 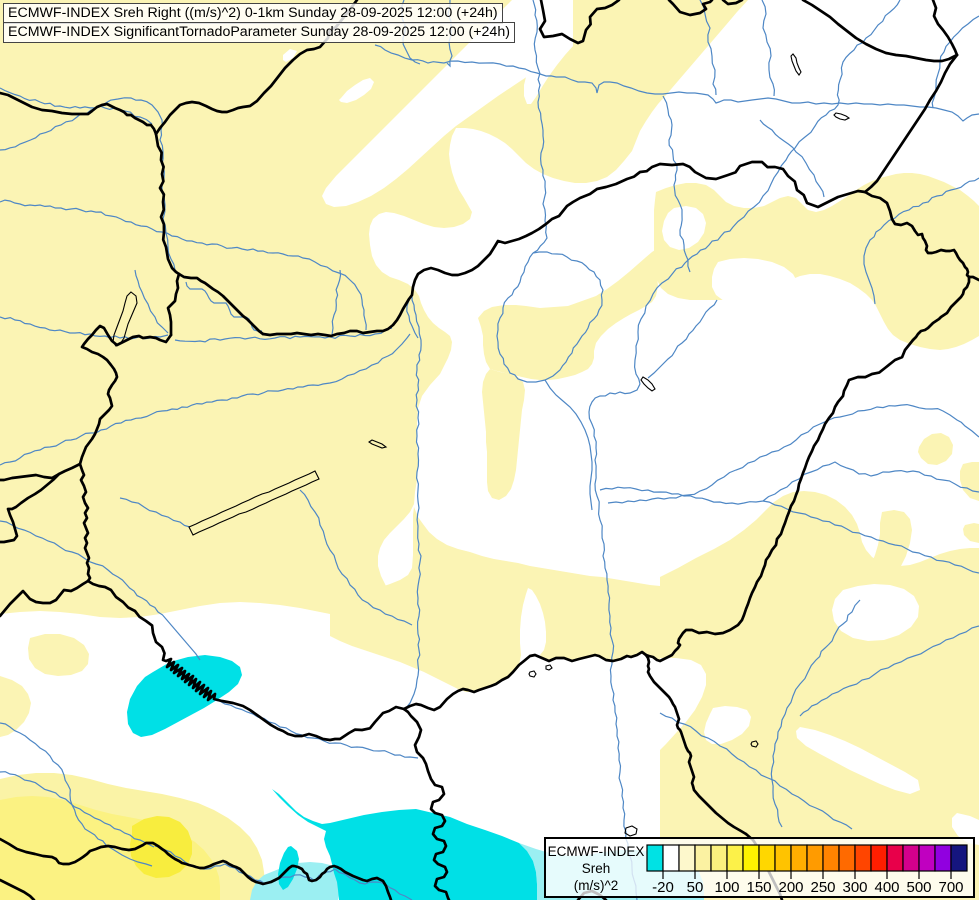 What do you see at coordinates (886, 887) in the screenshot?
I see `svg-text: 400` at bounding box center [886, 887].